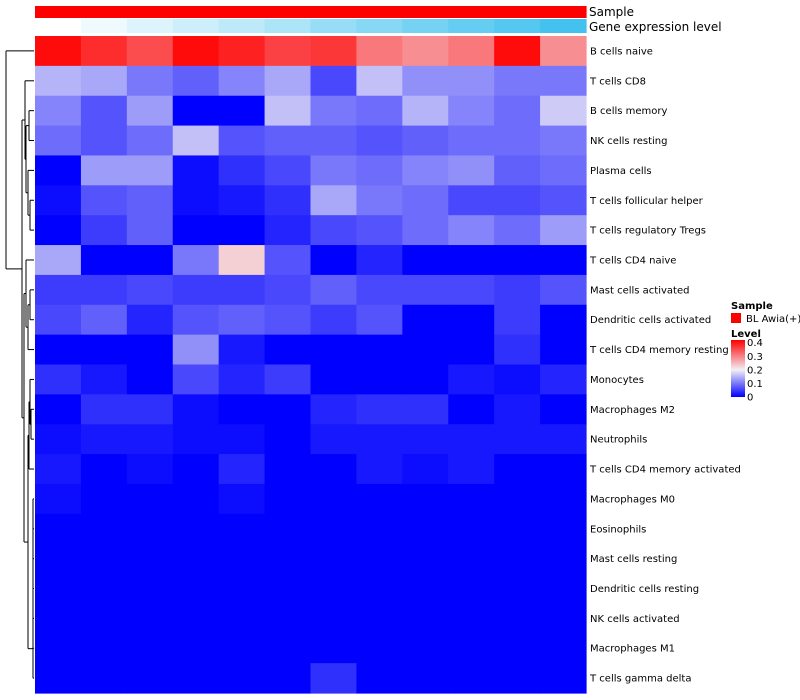 This screenshot has width=800, height=700. What do you see at coordinates (755, 370) in the screenshot?
I see `level-legend-tick-label: 0.2` at bounding box center [755, 370].